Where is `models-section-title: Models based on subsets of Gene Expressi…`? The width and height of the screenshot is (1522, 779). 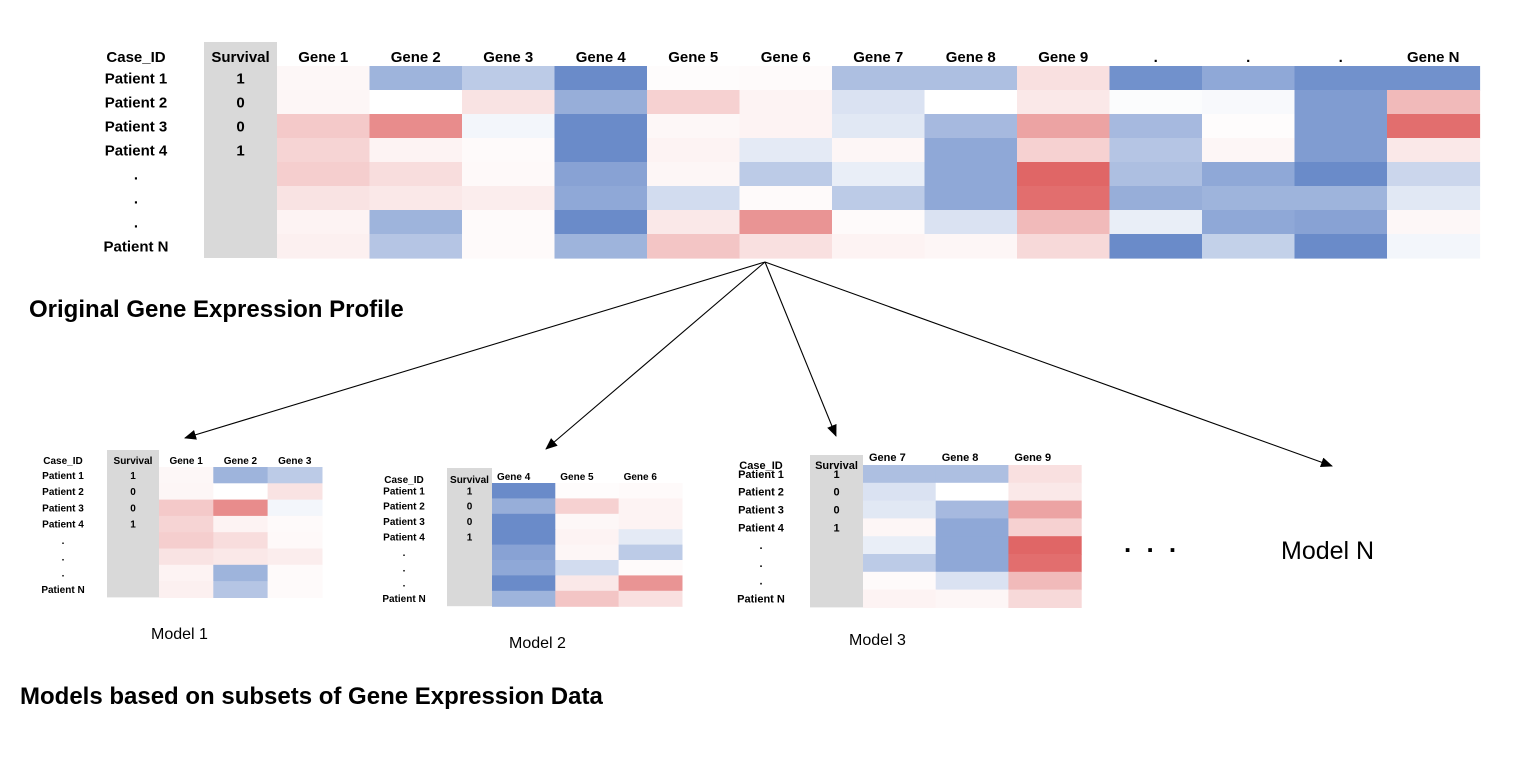
models-section-title: Models based on subsets of Gene Expressi… is located at coordinates (311, 696).